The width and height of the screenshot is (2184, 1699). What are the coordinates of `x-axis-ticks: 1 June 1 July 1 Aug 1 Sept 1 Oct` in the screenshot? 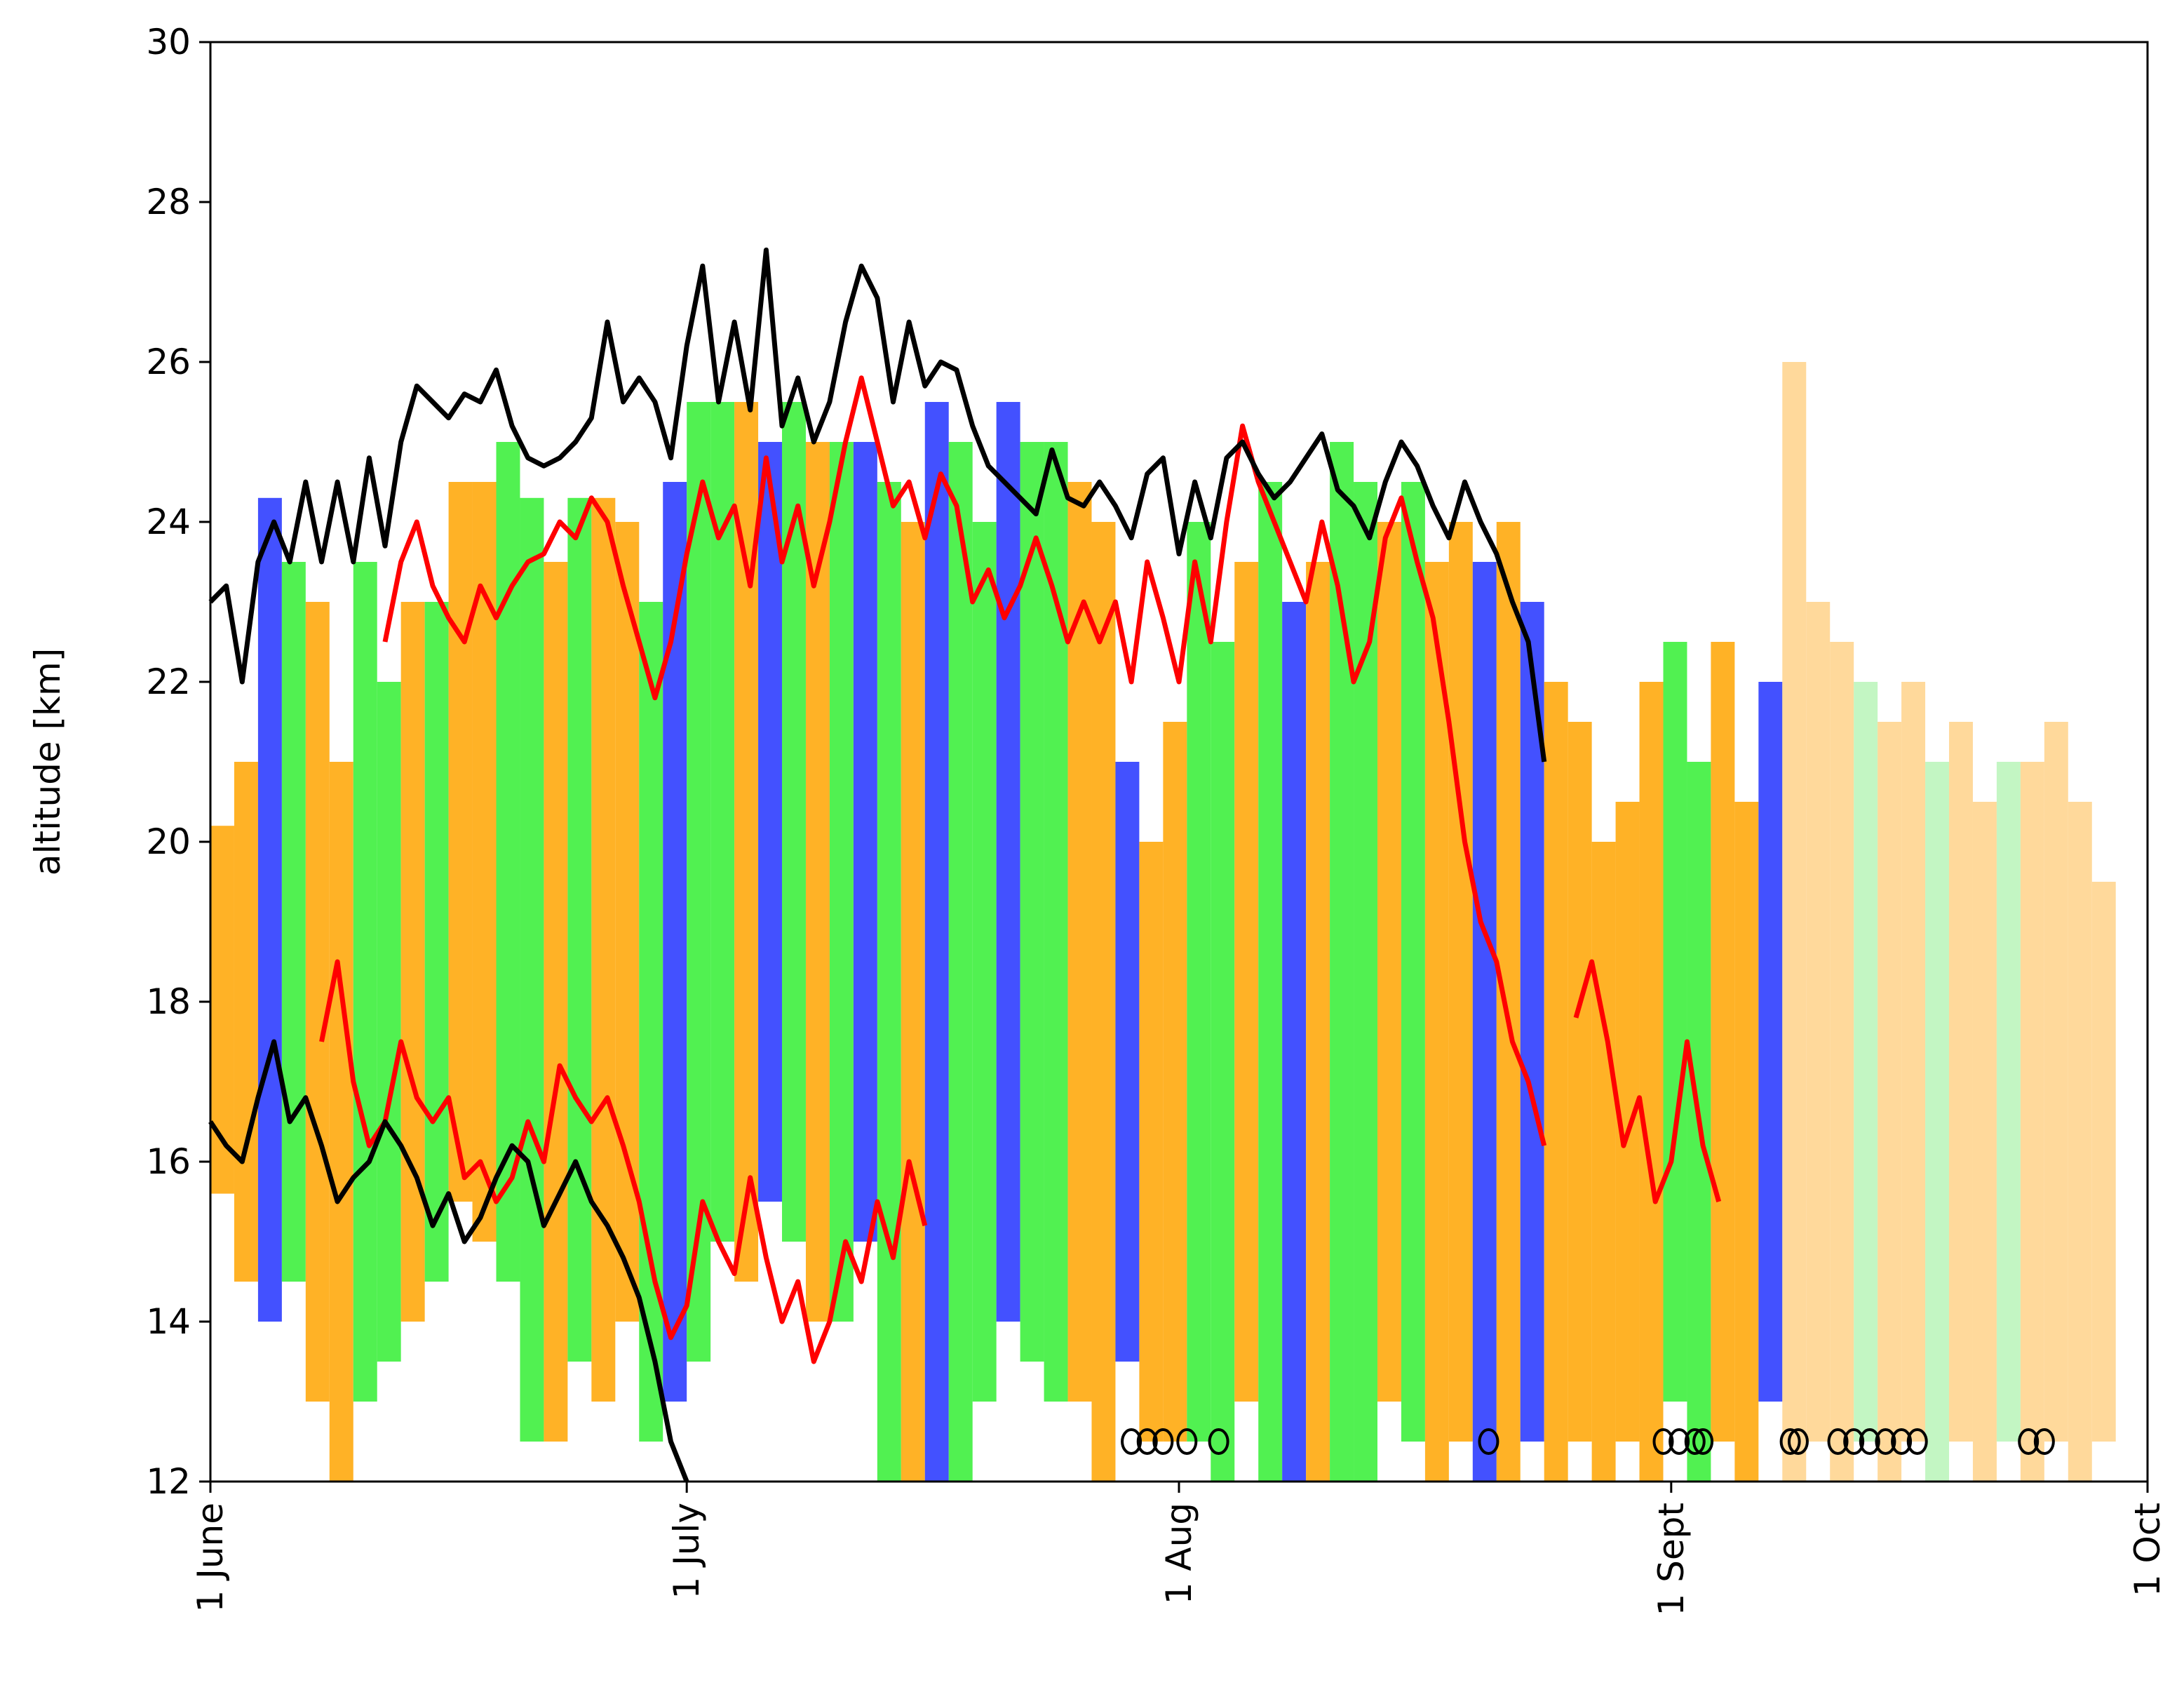 It's located at (1179, 1549).